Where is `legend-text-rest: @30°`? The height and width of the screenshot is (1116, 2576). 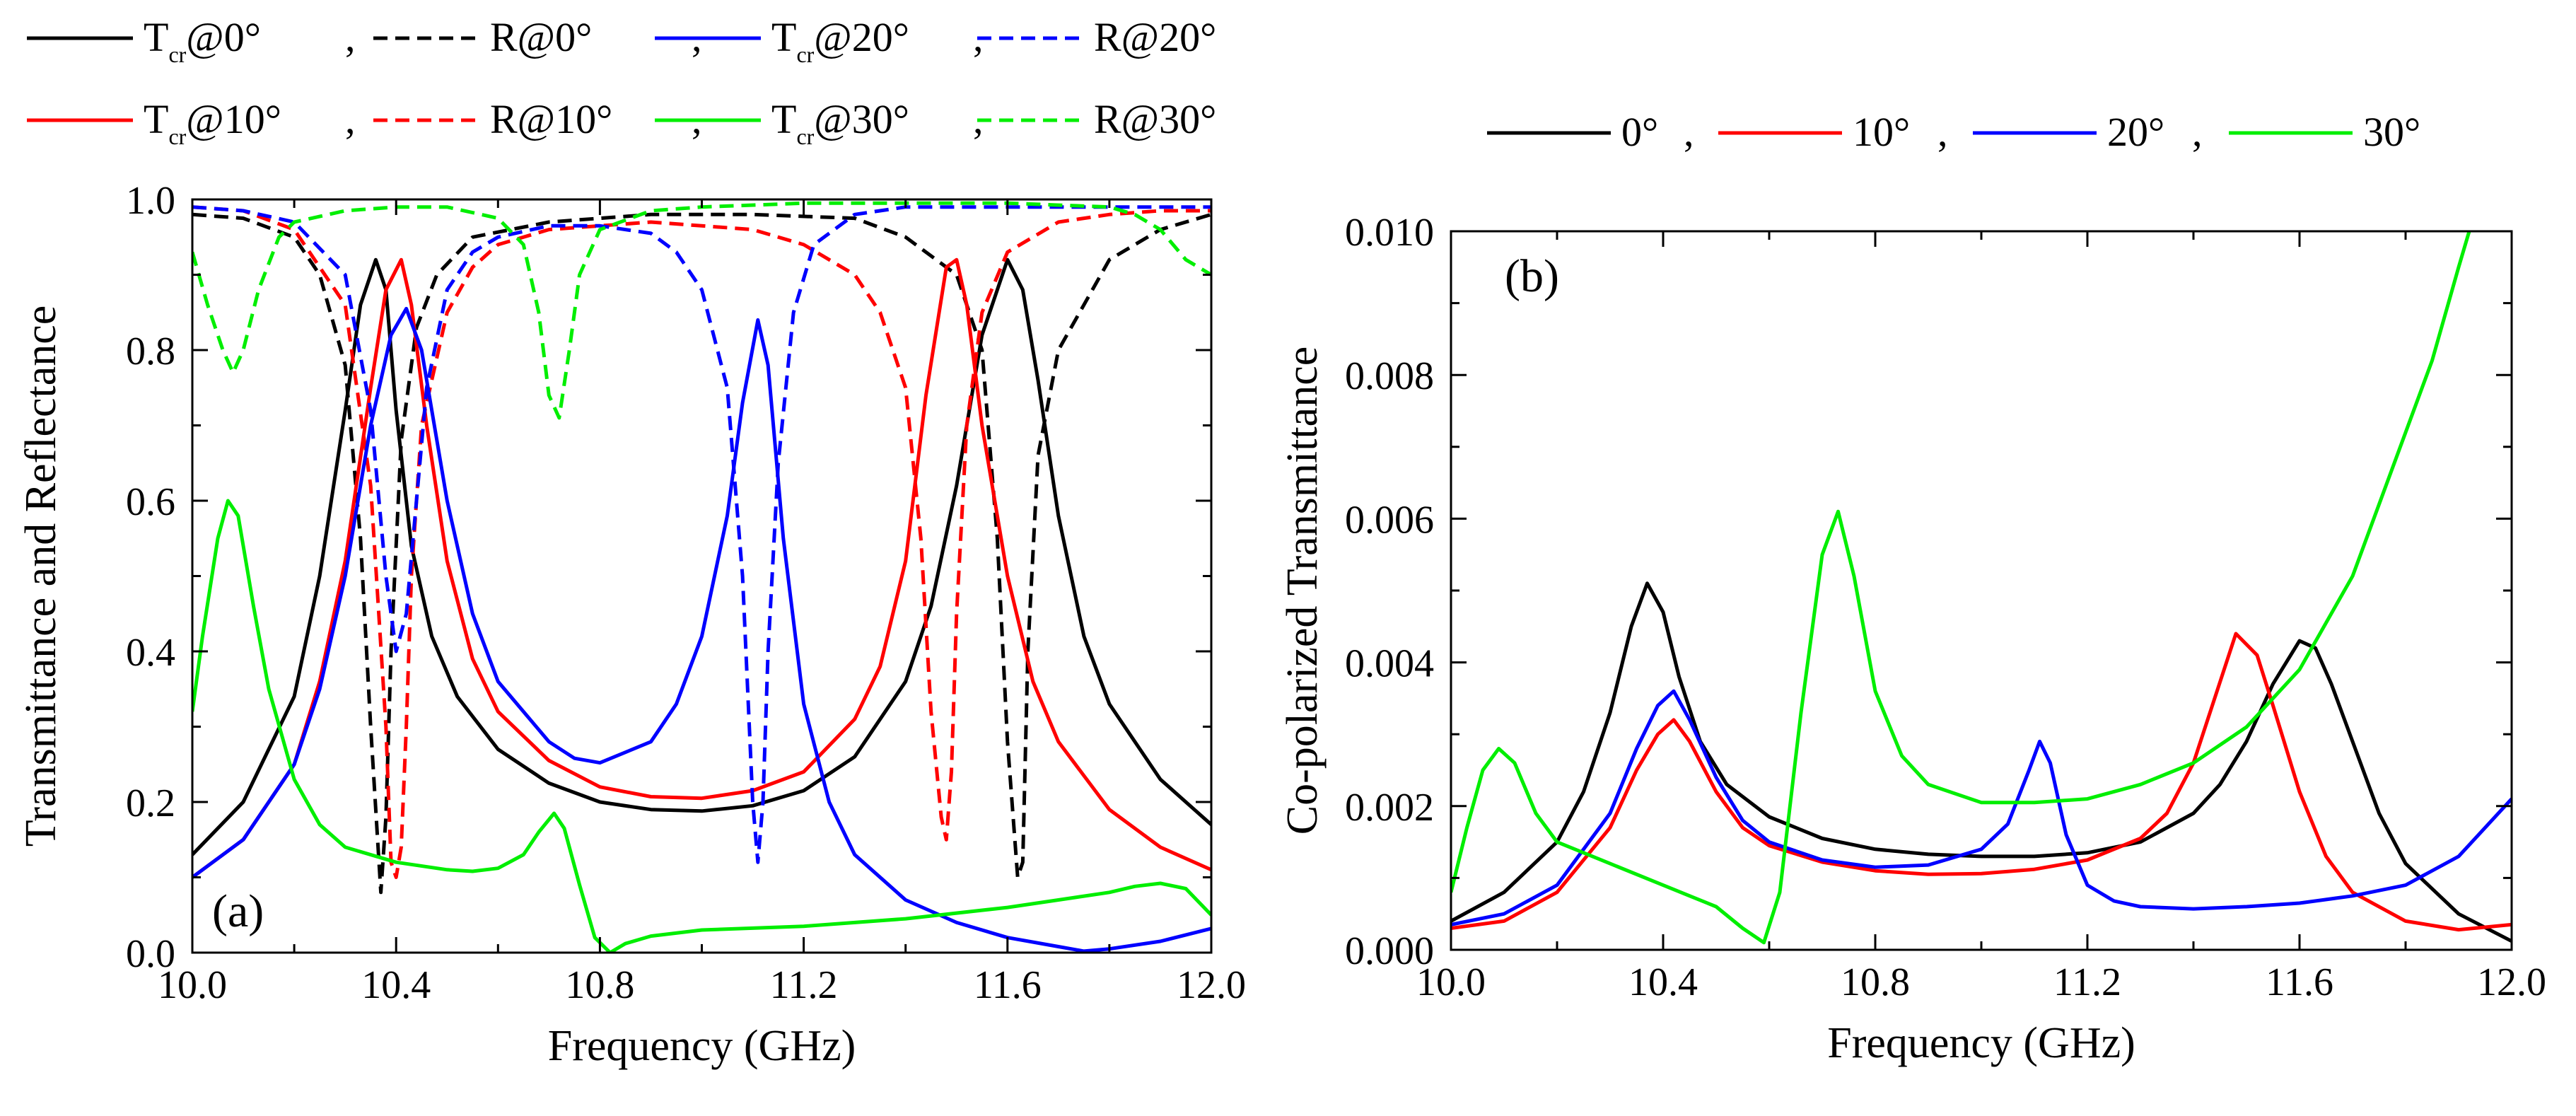
legend-text-rest: @30° is located at coordinates (861, 119).